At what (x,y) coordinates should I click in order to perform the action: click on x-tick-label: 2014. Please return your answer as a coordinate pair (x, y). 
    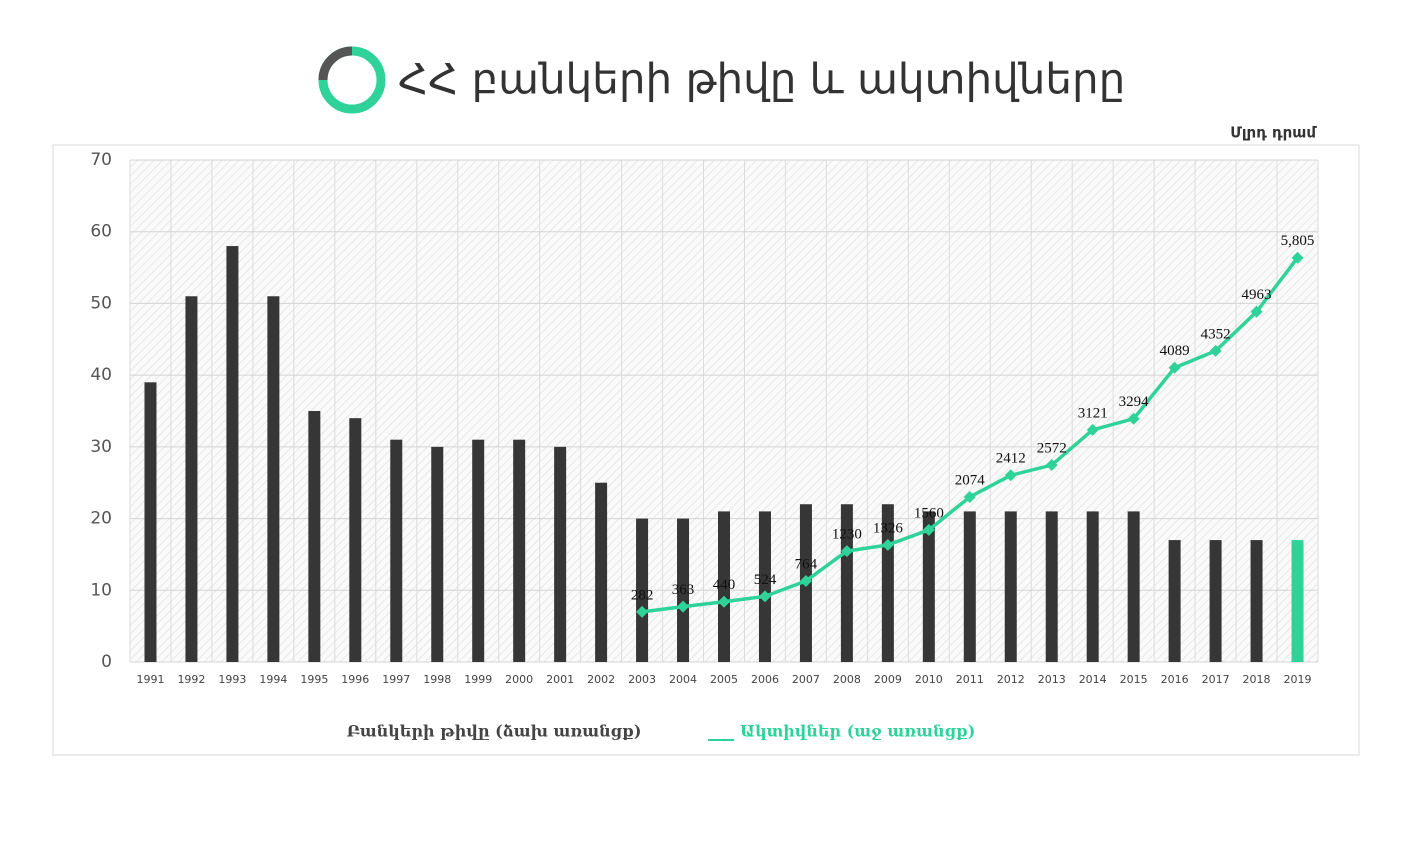
    Looking at the image, I should click on (1093, 679).